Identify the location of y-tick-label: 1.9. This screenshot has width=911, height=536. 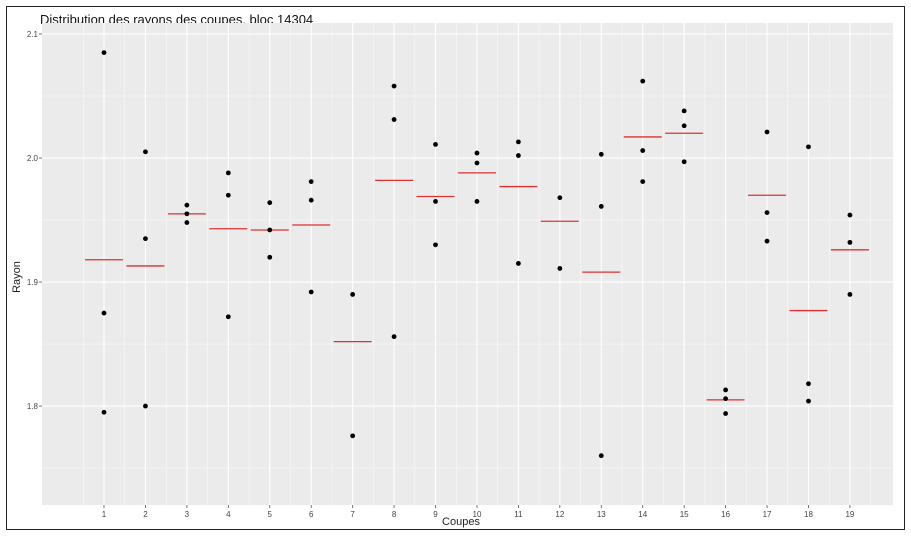
(33, 282).